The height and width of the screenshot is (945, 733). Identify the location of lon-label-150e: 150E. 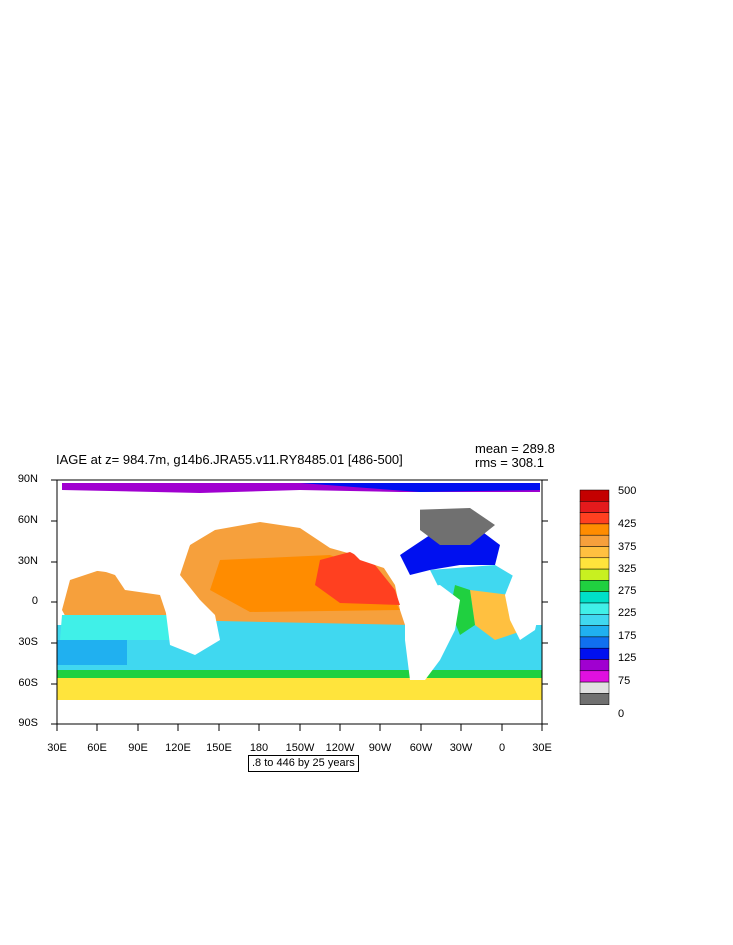
(219, 748).